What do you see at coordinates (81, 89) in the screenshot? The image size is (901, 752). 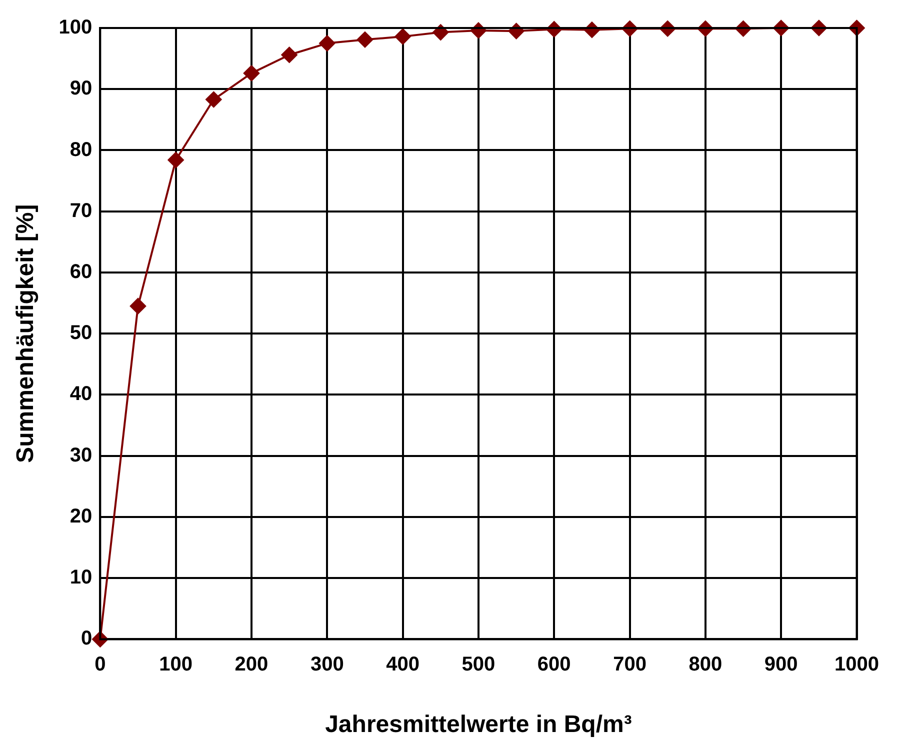 I see `y-tick-label: 90` at bounding box center [81, 89].